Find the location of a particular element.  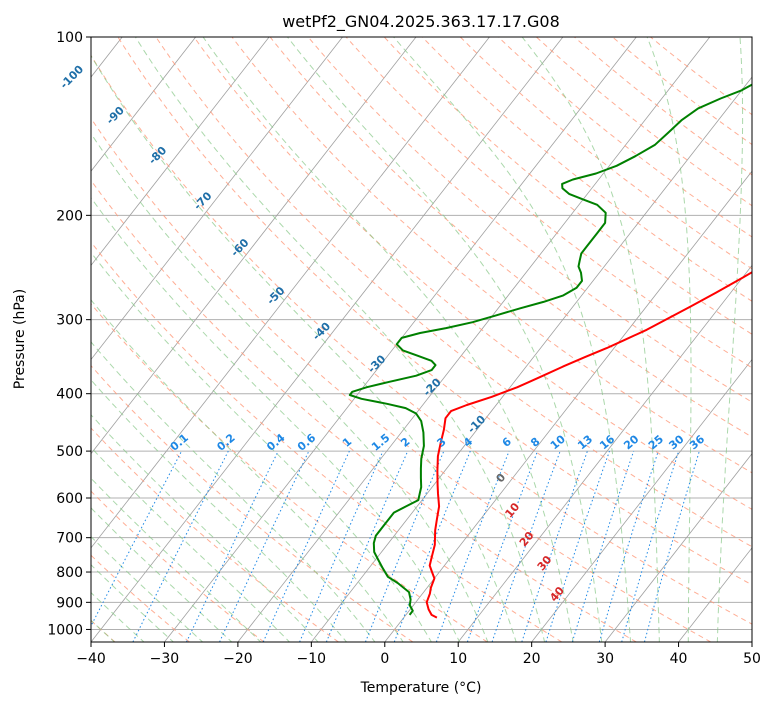

mixing-ratio-label: 1 is located at coordinates (347, 442).